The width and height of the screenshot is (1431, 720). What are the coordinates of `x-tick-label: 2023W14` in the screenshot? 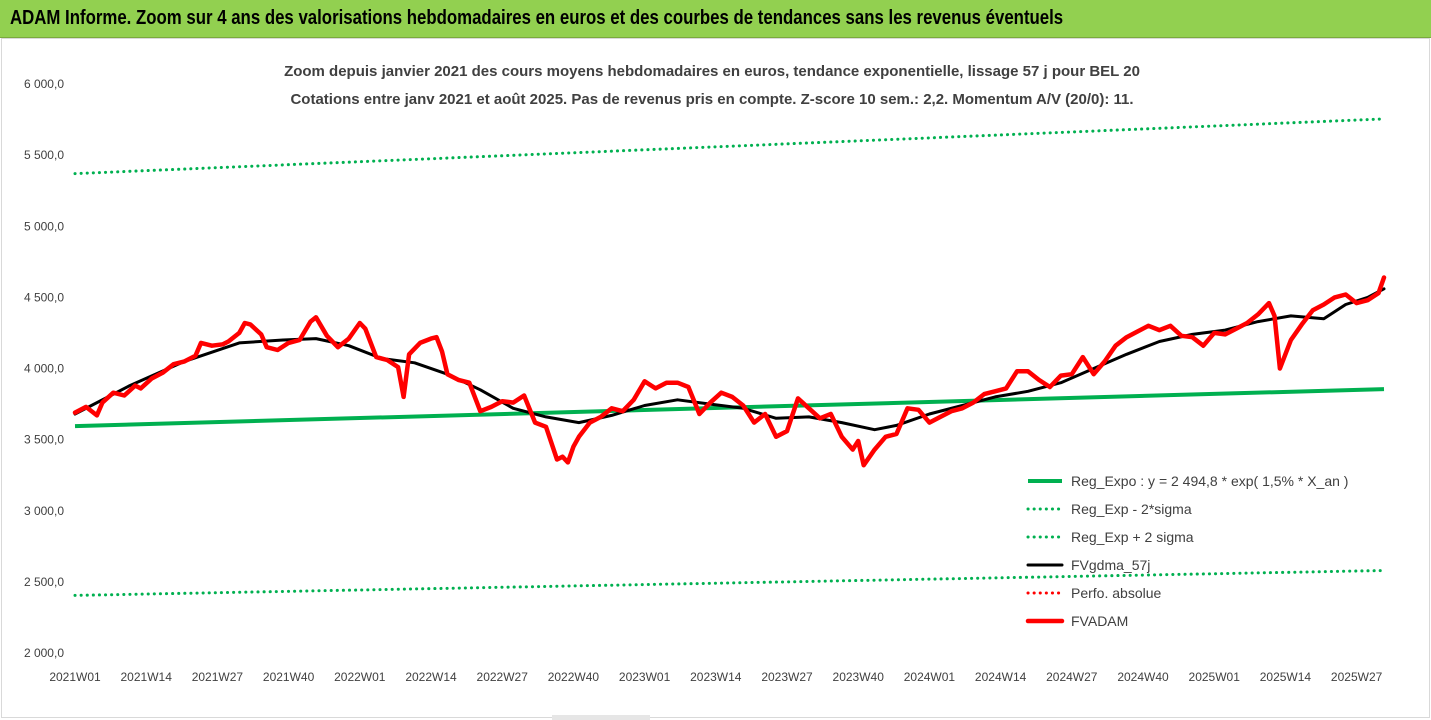 It's located at (716, 677).